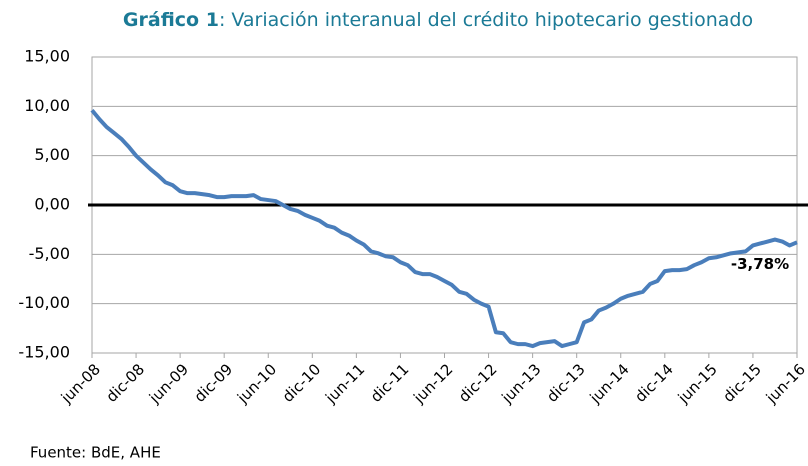  Describe the element at coordinates (390, 383) in the screenshot. I see `x-tick-label: dic-11` at that location.